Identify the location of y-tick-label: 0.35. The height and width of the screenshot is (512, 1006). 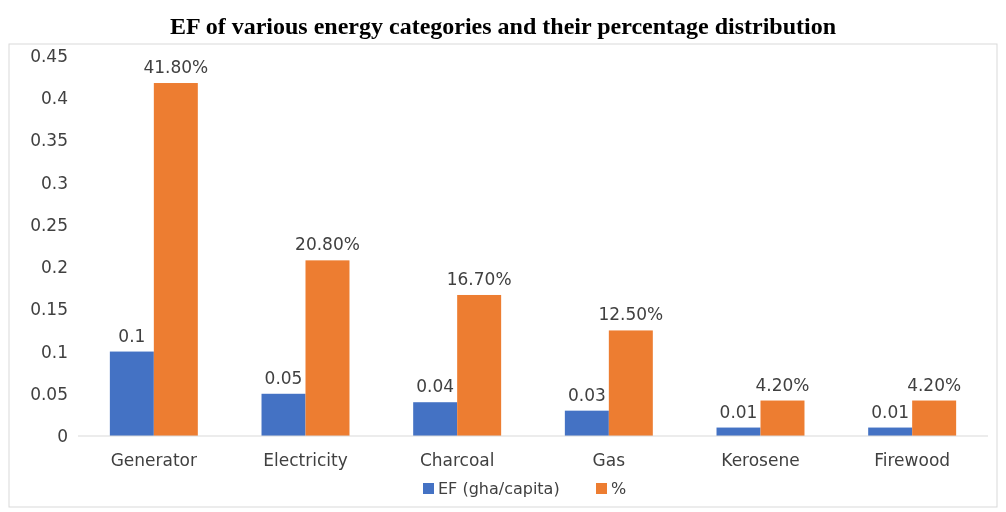
(49, 140).